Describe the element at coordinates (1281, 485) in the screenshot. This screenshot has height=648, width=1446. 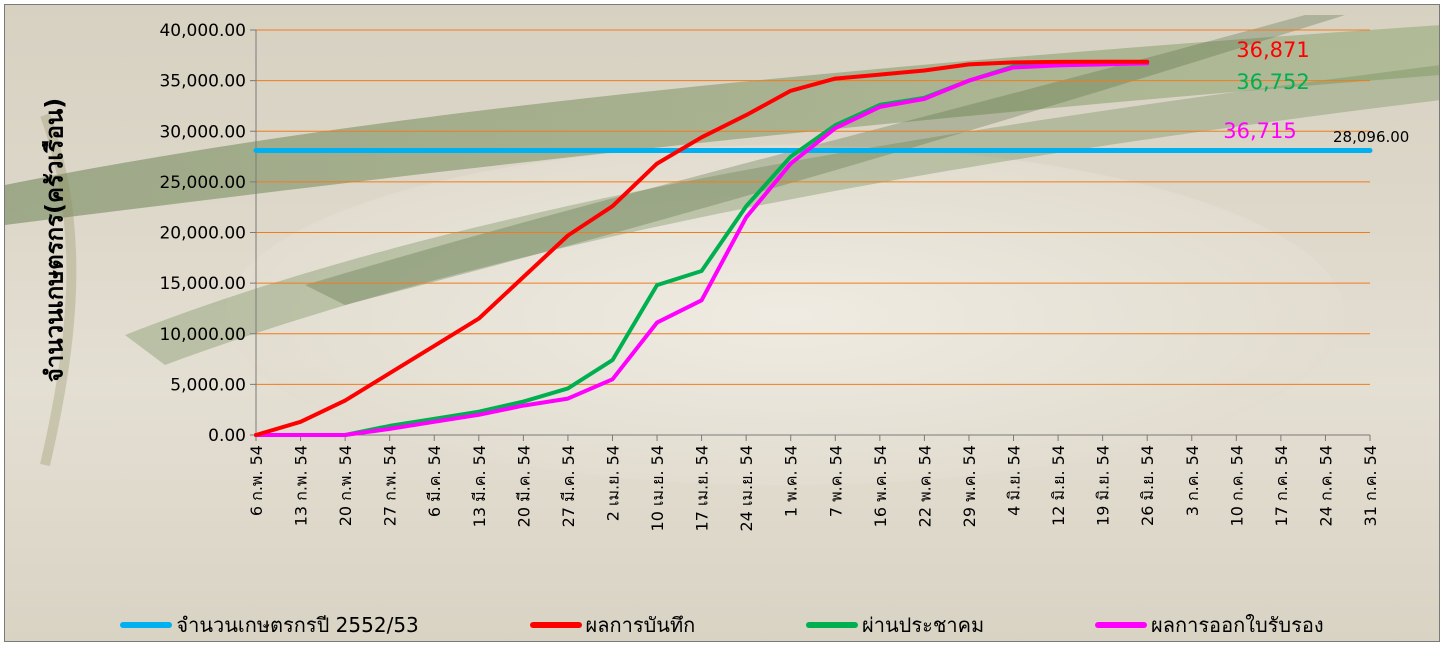
I see `x-tick-label: 17 ก.ค. 54` at that location.